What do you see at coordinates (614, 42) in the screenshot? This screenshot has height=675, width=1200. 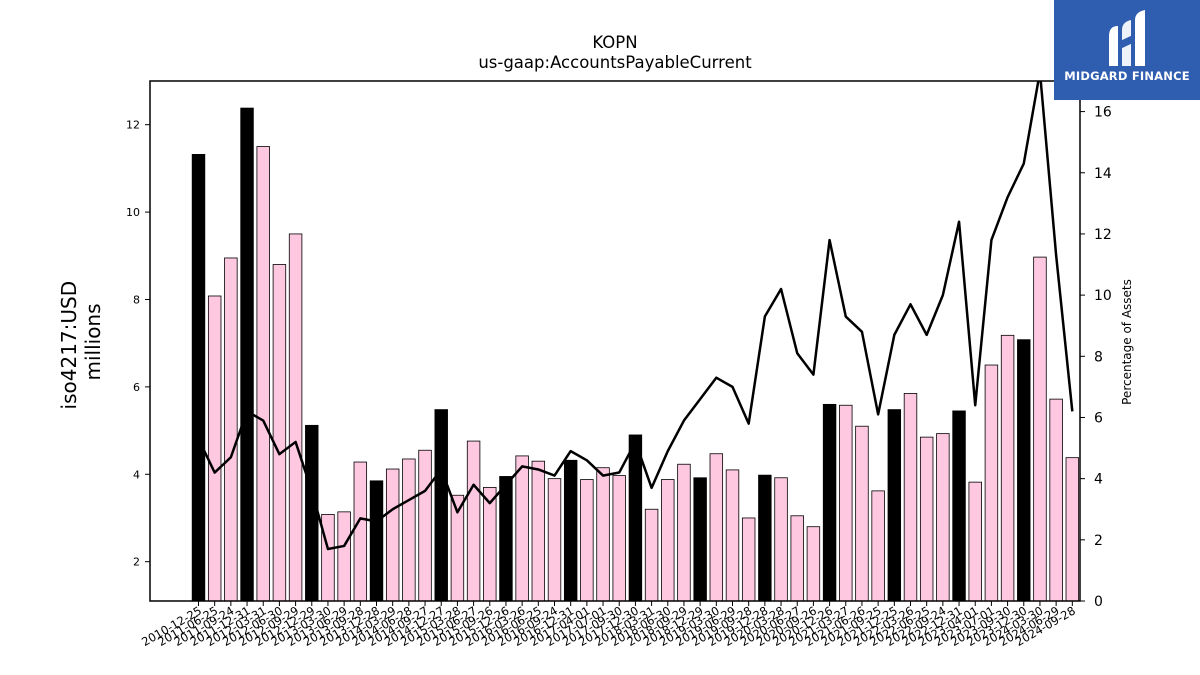 I see `chart-title: KOPN` at bounding box center [614, 42].